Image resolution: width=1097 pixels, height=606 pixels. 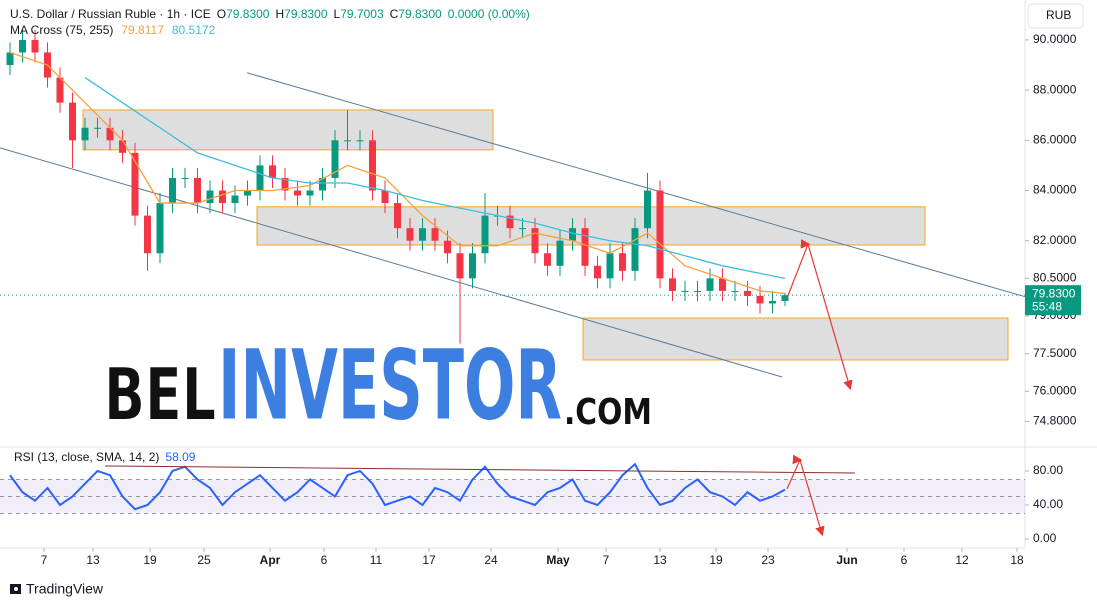 I want to click on x-tick-label: 12, so click(x=962, y=560).